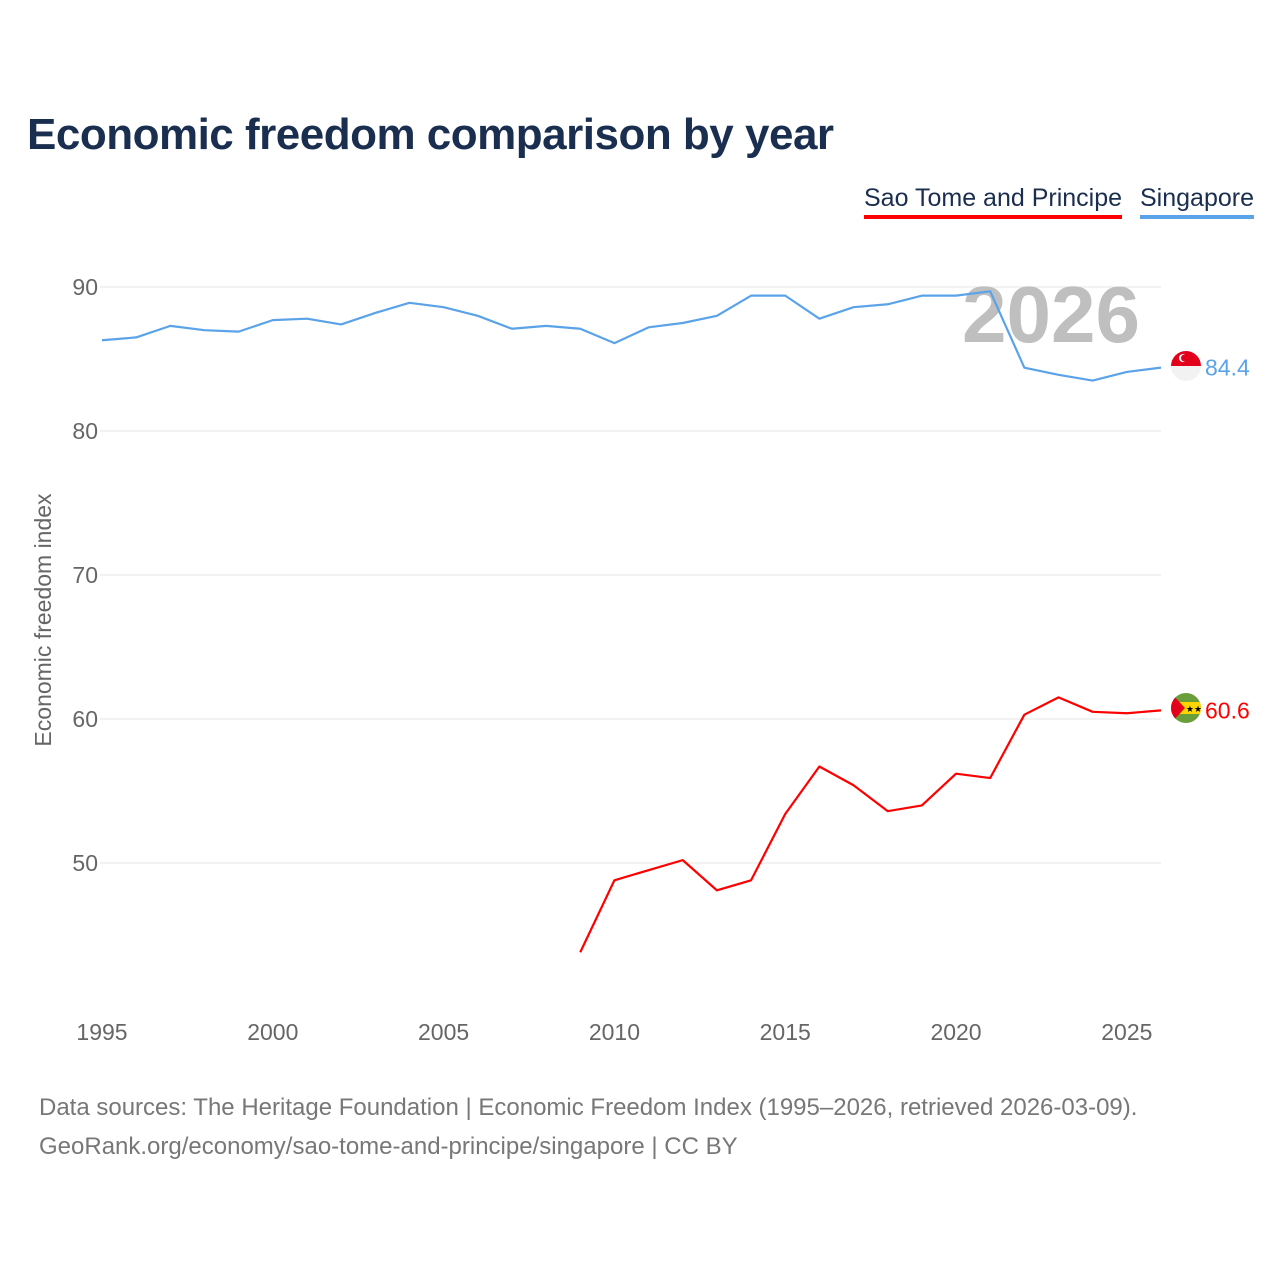  I want to click on x-tick-label: 2010, so click(614, 1032).